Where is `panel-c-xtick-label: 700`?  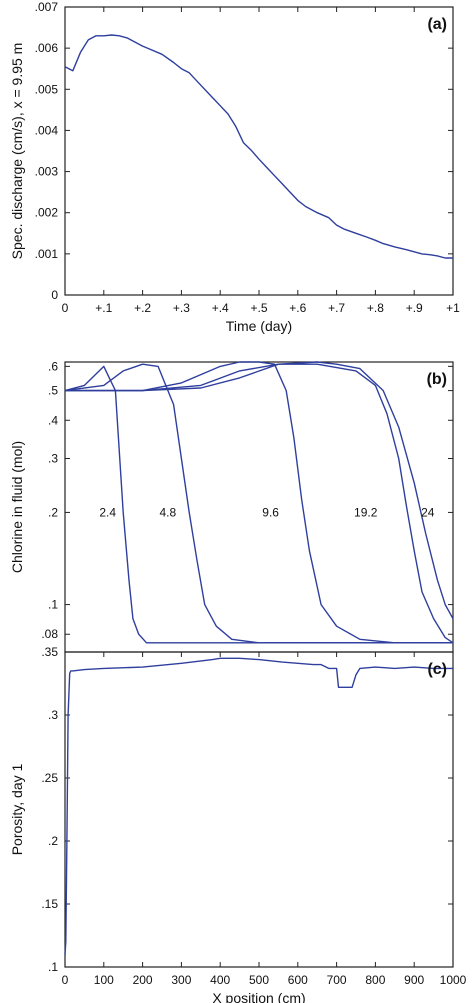
panel-c-xtick-label: 700 is located at coordinates (337, 980).